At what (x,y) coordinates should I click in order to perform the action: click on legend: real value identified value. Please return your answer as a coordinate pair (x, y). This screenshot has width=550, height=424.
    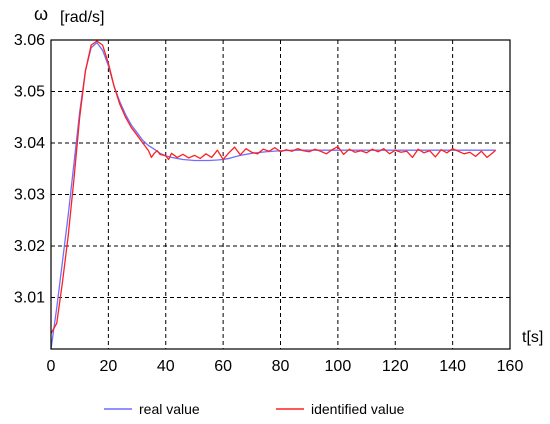
    Looking at the image, I should click on (254, 409).